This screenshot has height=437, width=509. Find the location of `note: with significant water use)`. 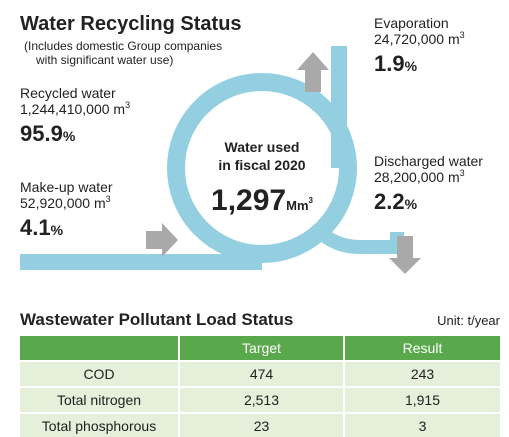

note: with significant water use) is located at coordinates (104, 60).